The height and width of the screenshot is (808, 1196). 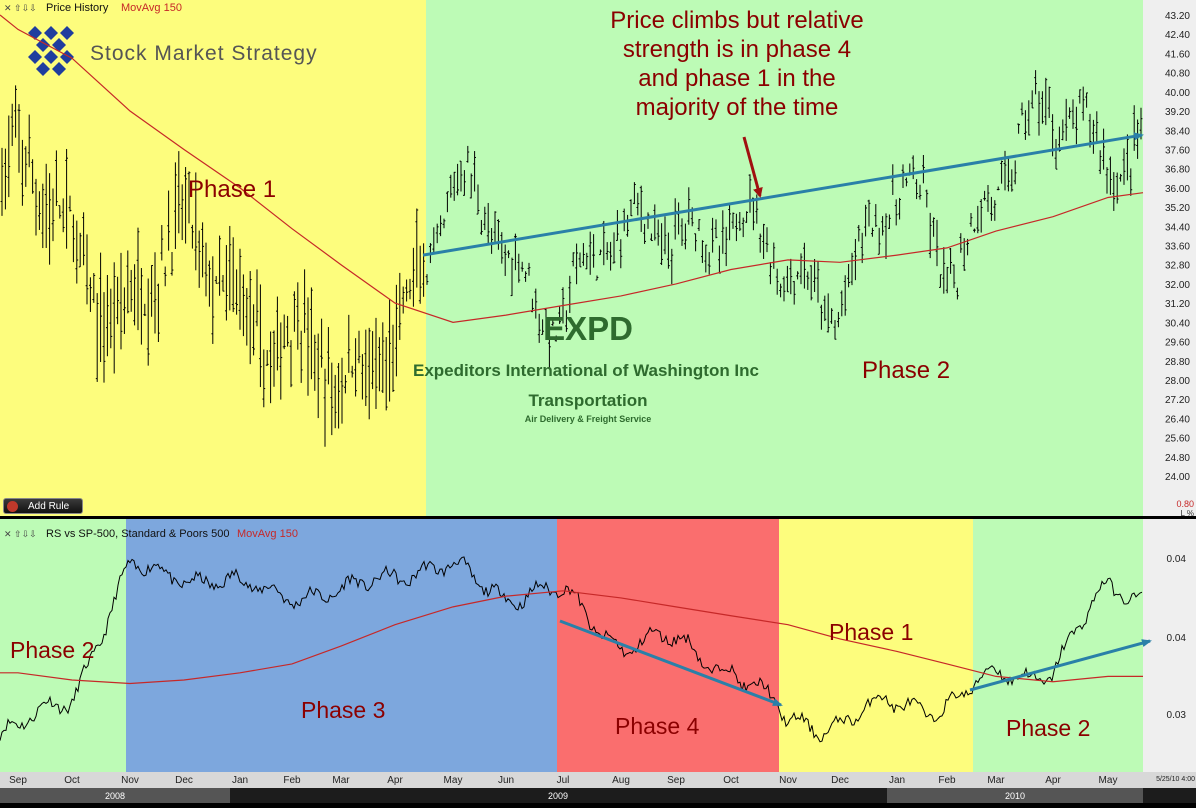 What do you see at coordinates (1177, 381) in the screenshot?
I see `price-tick-label: 28.00` at bounding box center [1177, 381].